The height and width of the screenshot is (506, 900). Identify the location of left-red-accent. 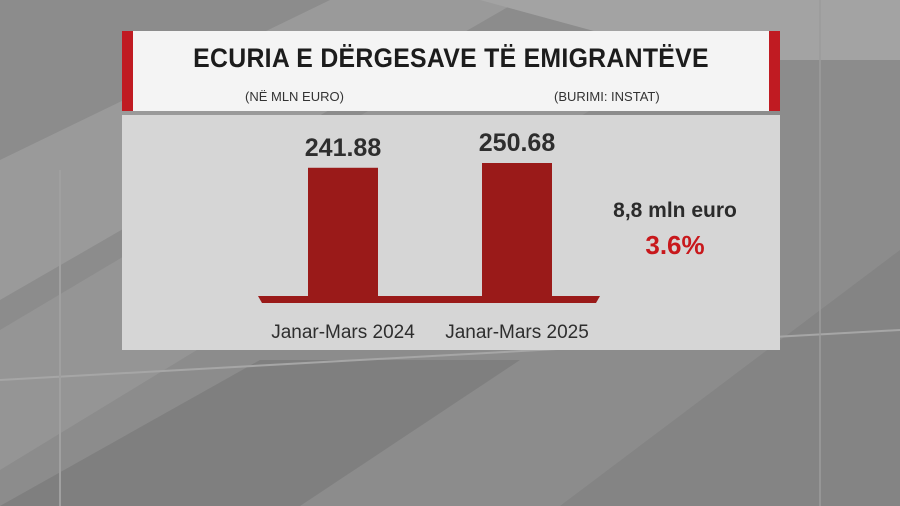
(127, 71).